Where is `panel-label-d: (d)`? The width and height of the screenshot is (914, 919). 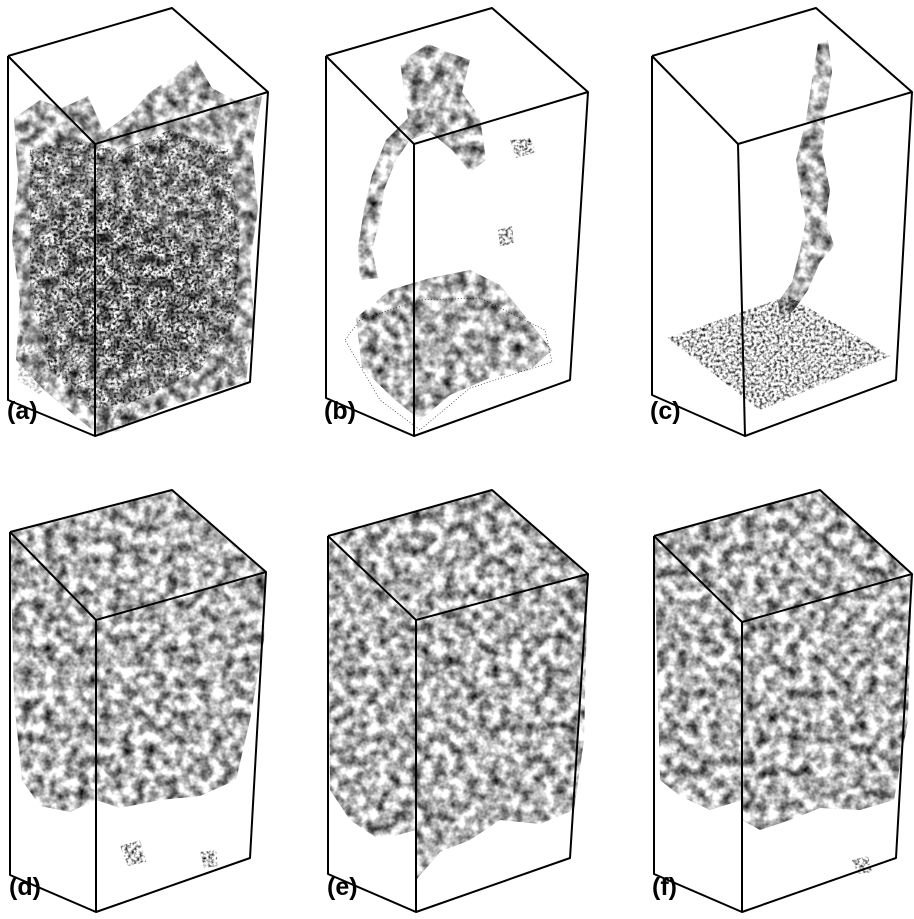 panel-label-d: (d) is located at coordinates (25, 887).